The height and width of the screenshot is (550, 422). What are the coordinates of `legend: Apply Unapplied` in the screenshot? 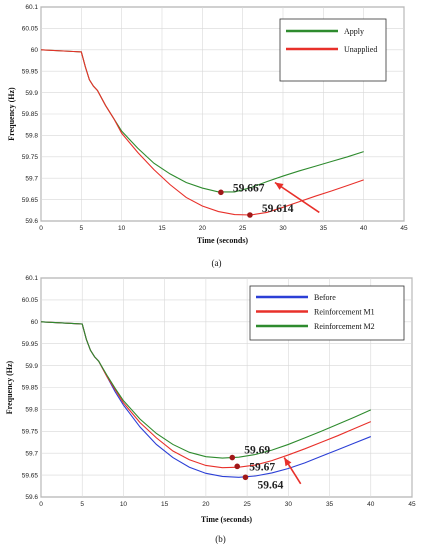 It's located at (333, 50).